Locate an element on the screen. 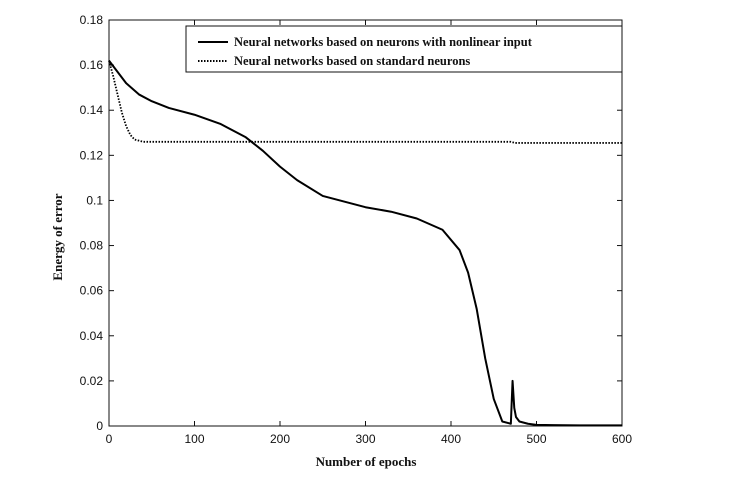 This screenshot has width=739, height=489. y-tick-label: 0.04 is located at coordinates (92, 336).